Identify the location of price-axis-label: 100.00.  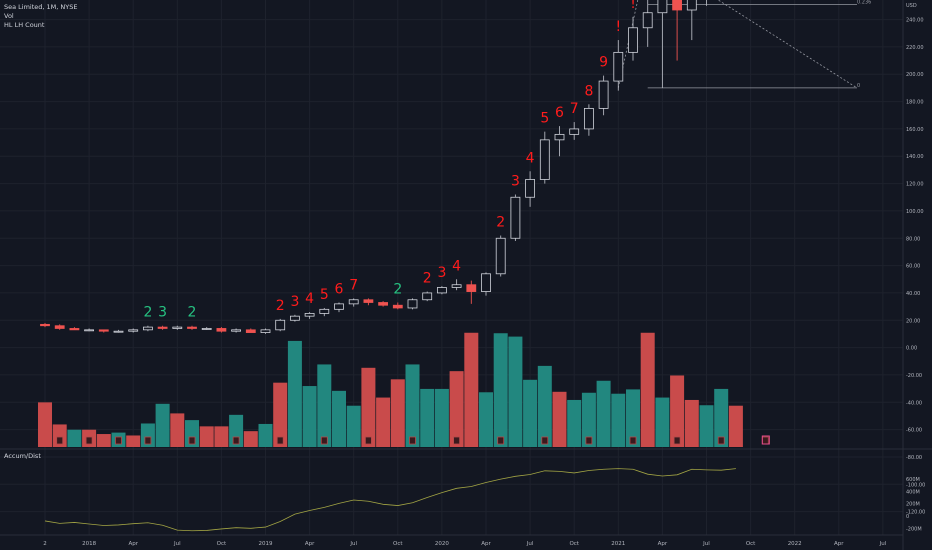
(915, 212).